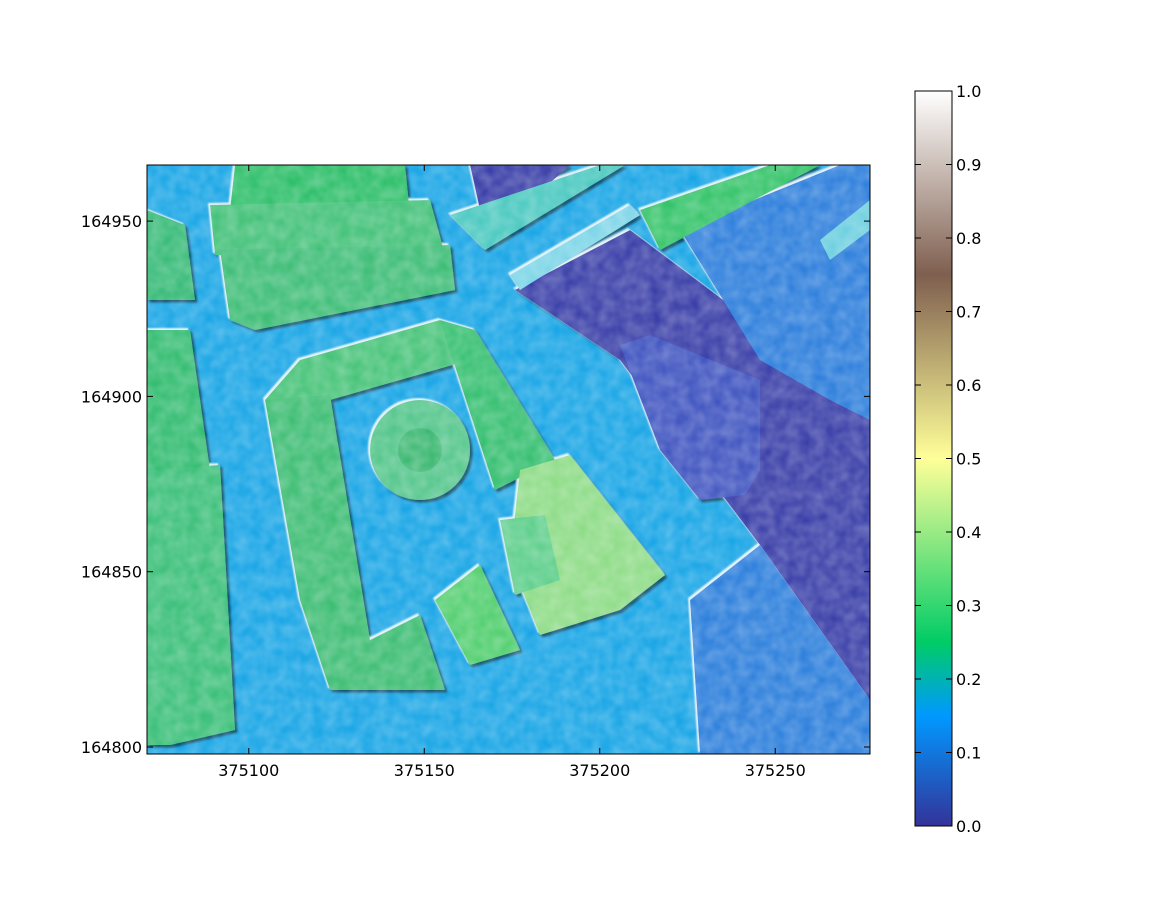  Describe the element at coordinates (968, 606) in the screenshot. I see `colorbar-tick-label: 0.3` at that location.